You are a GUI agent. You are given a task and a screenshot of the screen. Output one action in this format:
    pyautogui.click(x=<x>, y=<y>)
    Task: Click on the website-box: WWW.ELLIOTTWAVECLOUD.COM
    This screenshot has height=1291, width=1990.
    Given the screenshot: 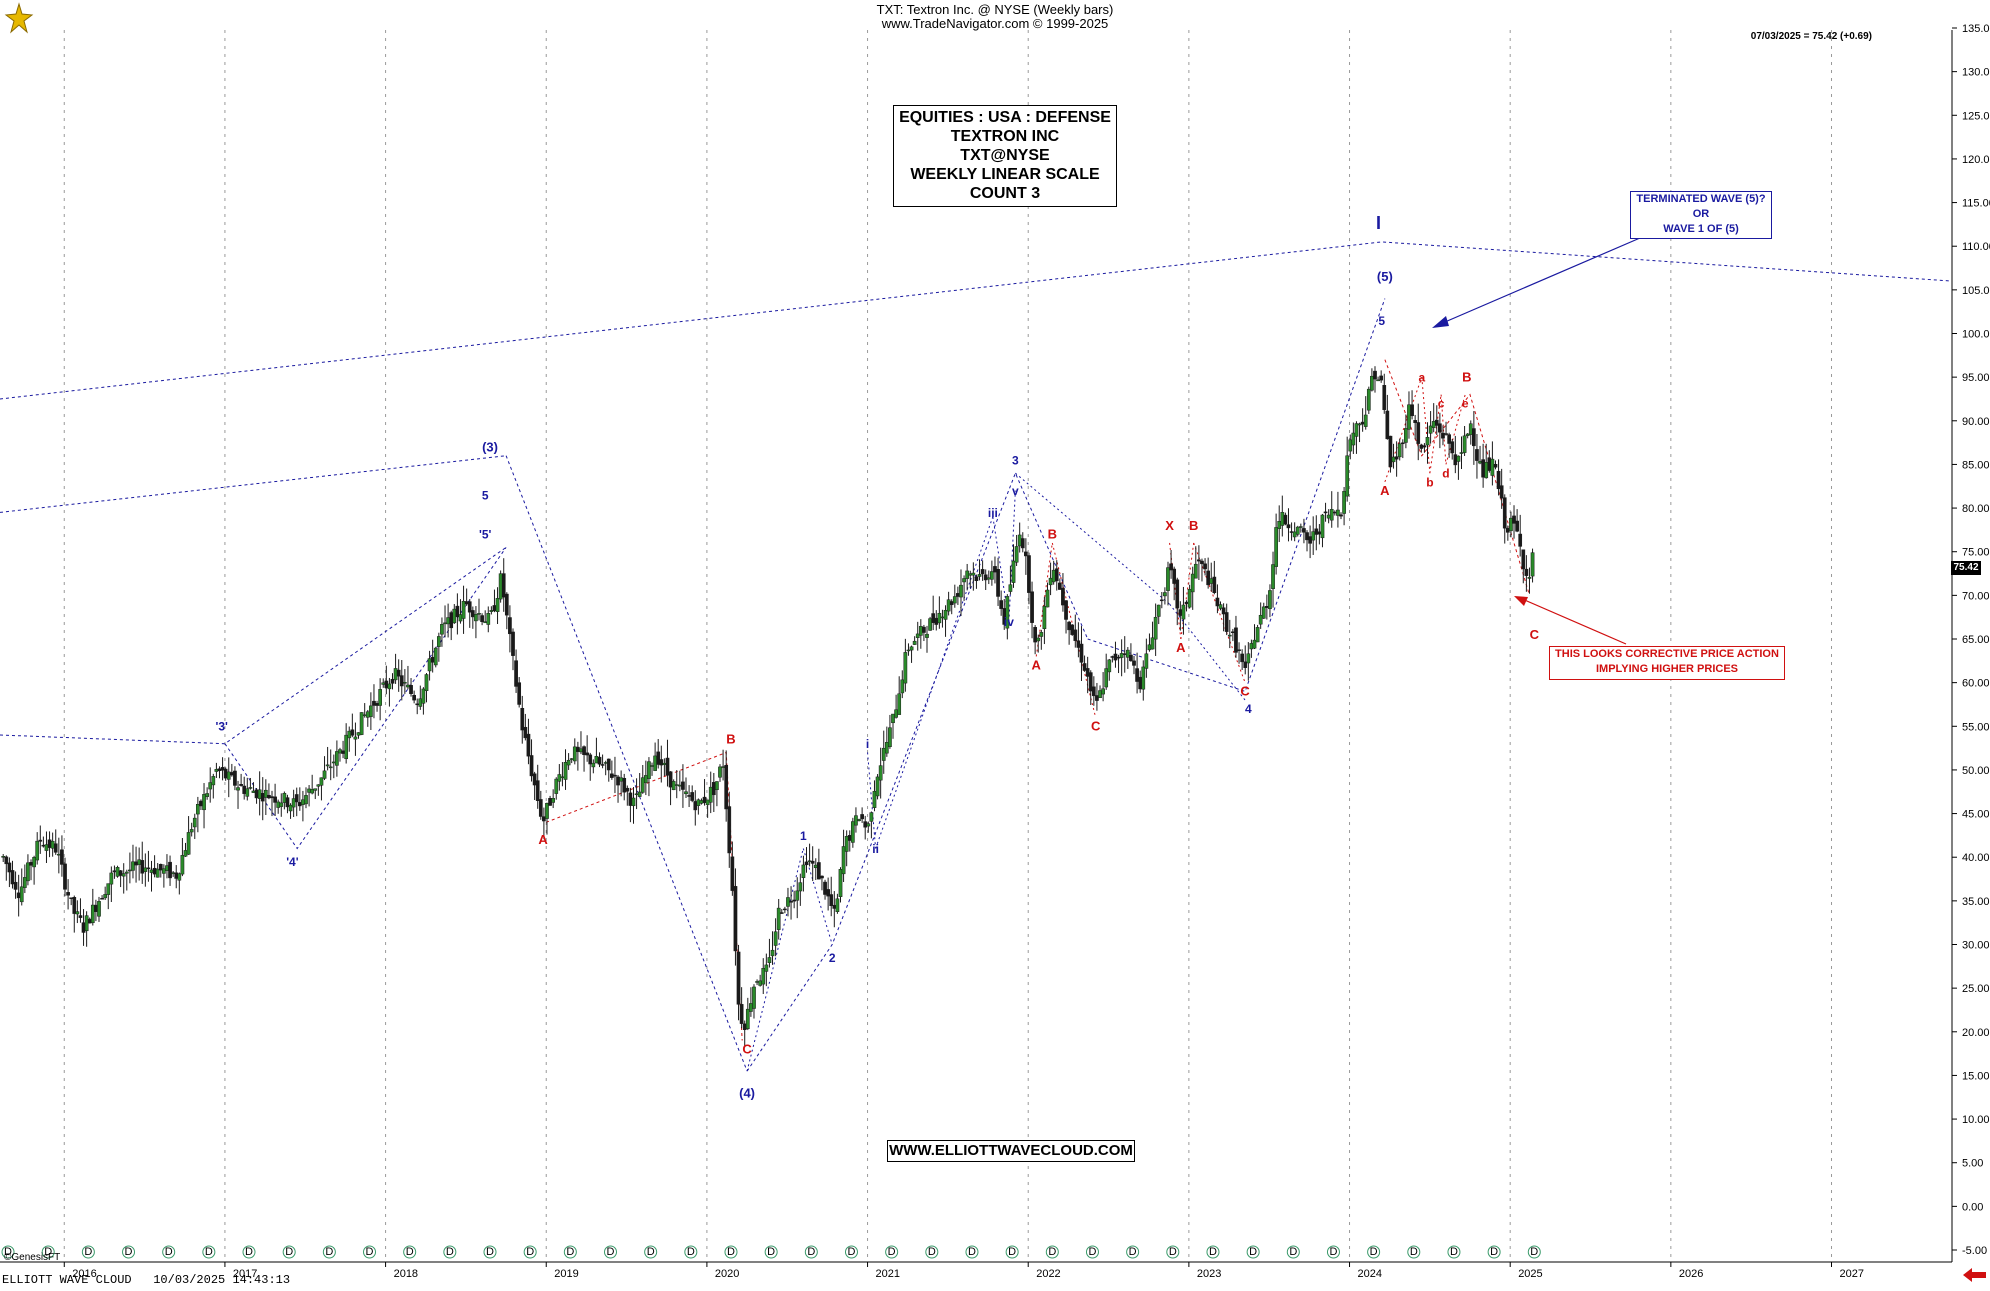 What is the action you would take?
    pyautogui.click(x=1011, y=1151)
    